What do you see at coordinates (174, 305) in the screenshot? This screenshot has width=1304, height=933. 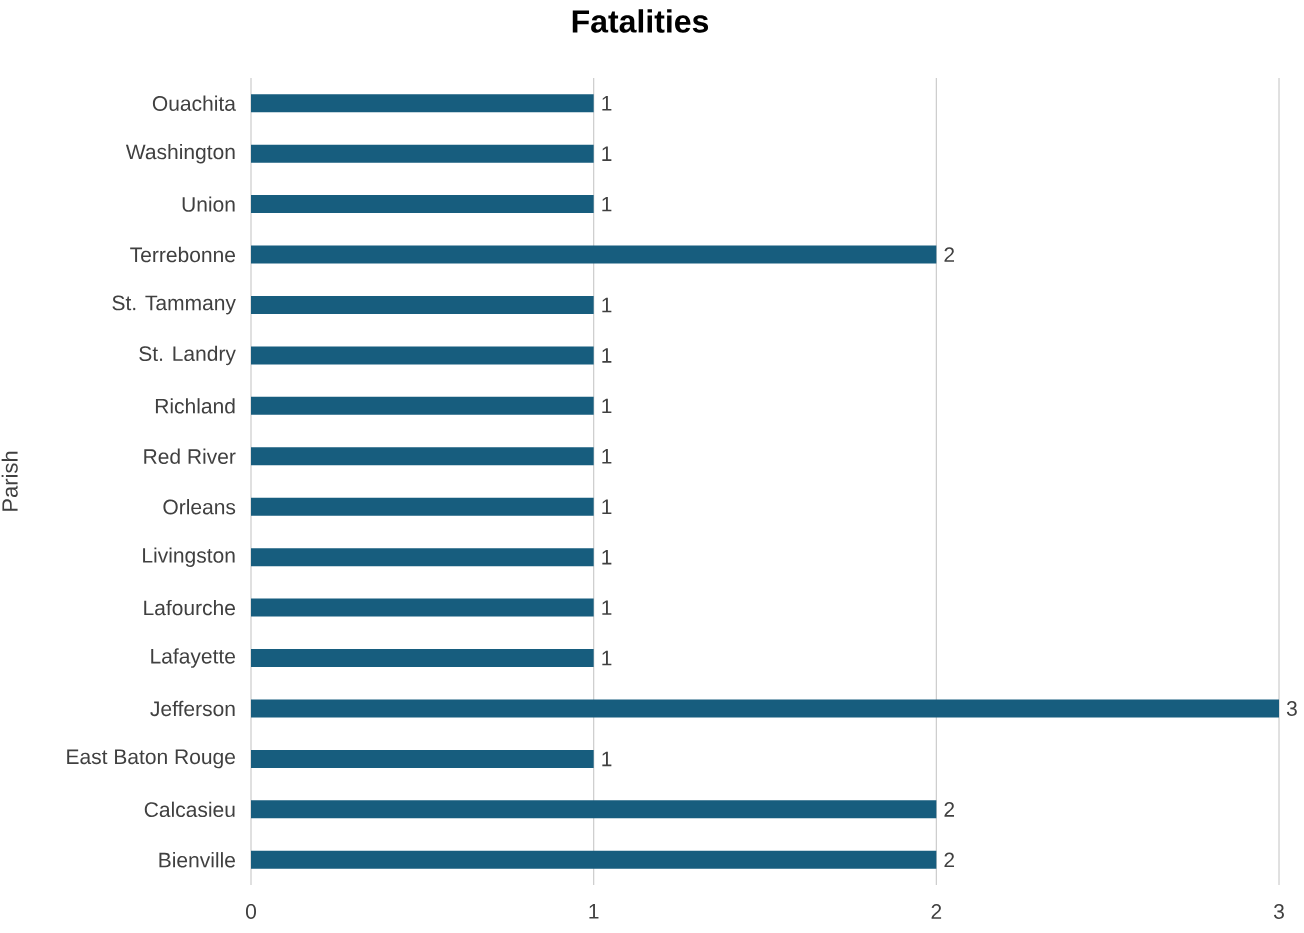 I see `y-tick-label: St. Tammany` at bounding box center [174, 305].